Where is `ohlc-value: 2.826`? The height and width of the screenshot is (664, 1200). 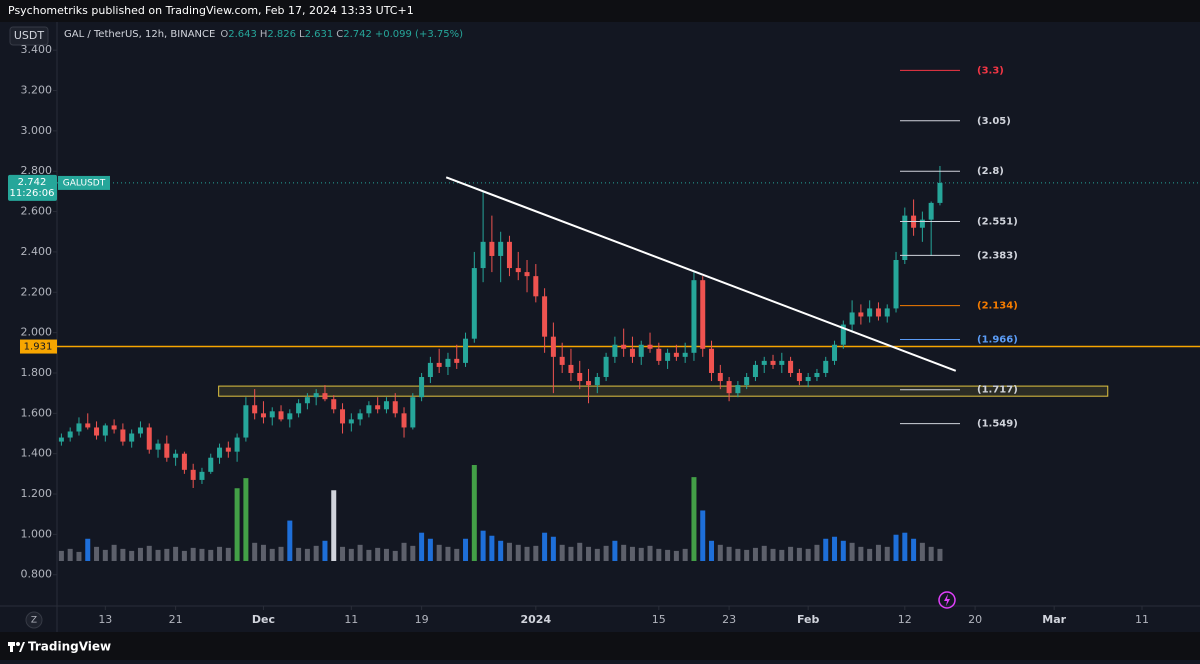
ohlc-value: 2.826 is located at coordinates (281, 34).